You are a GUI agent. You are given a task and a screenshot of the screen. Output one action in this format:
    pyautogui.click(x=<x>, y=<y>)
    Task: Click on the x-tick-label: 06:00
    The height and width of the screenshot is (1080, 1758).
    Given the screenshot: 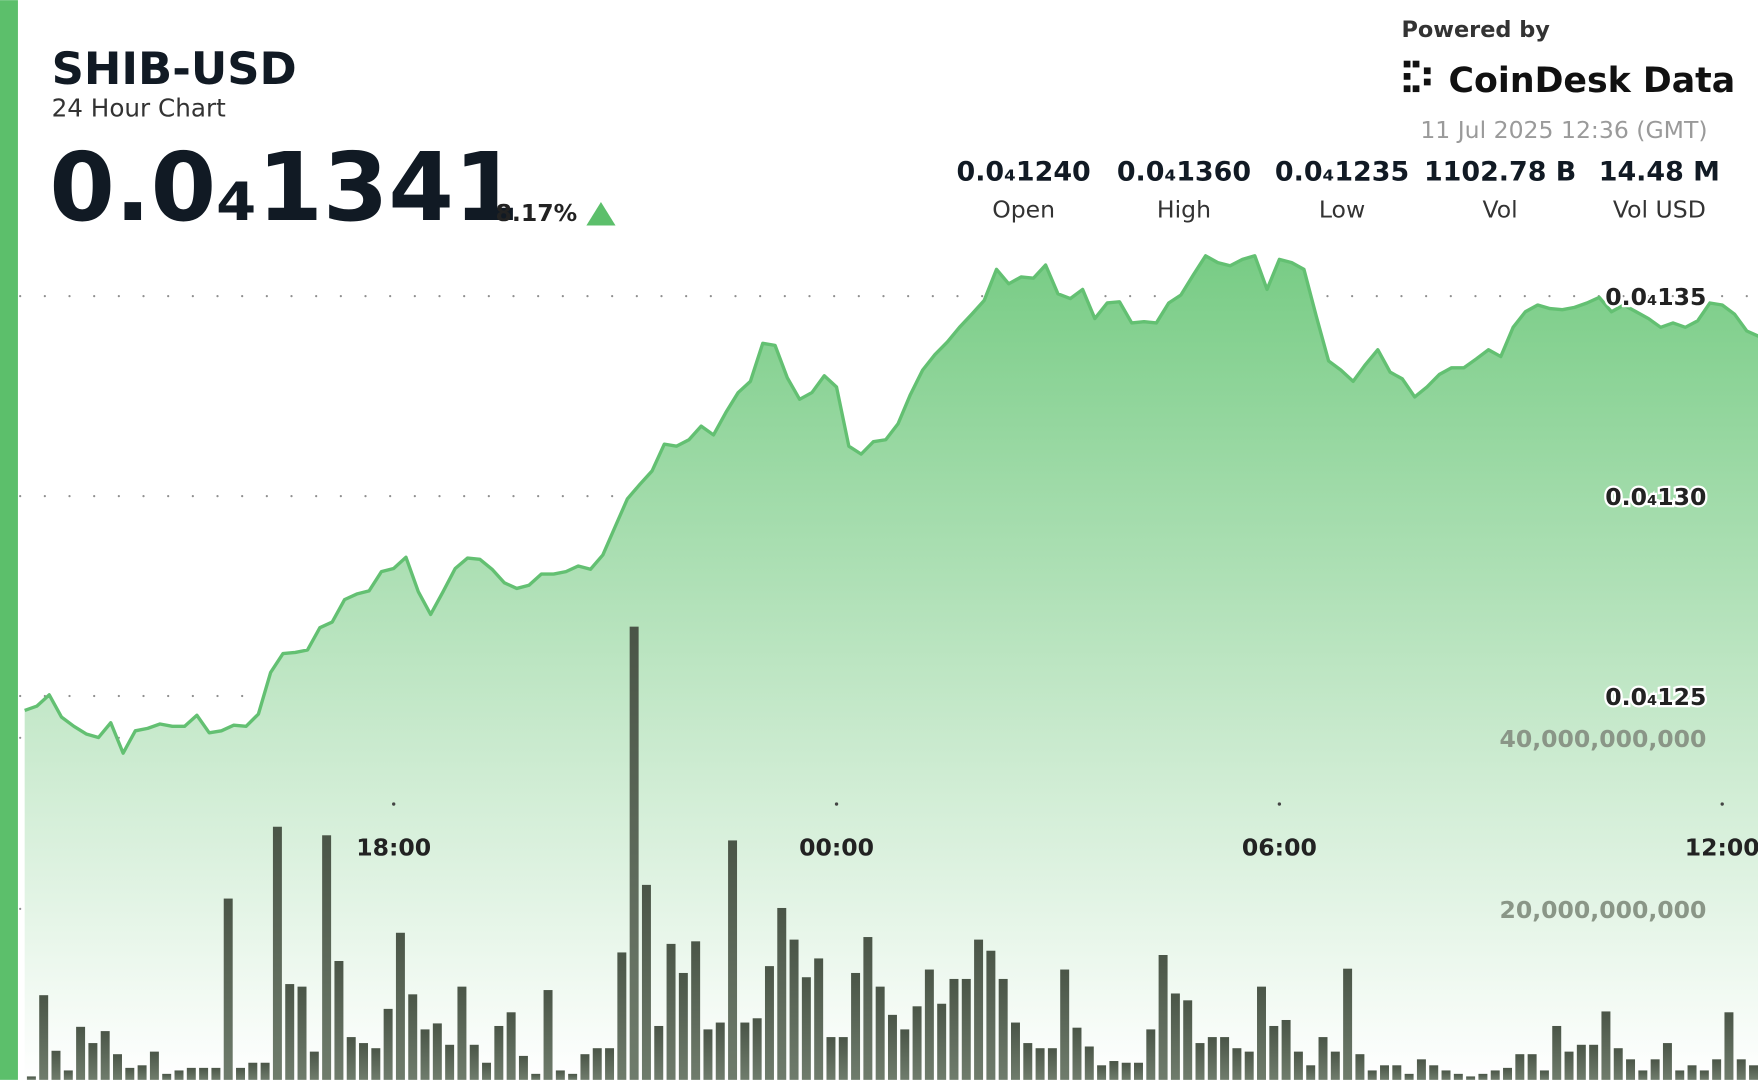 What is the action you would take?
    pyautogui.click(x=1279, y=848)
    